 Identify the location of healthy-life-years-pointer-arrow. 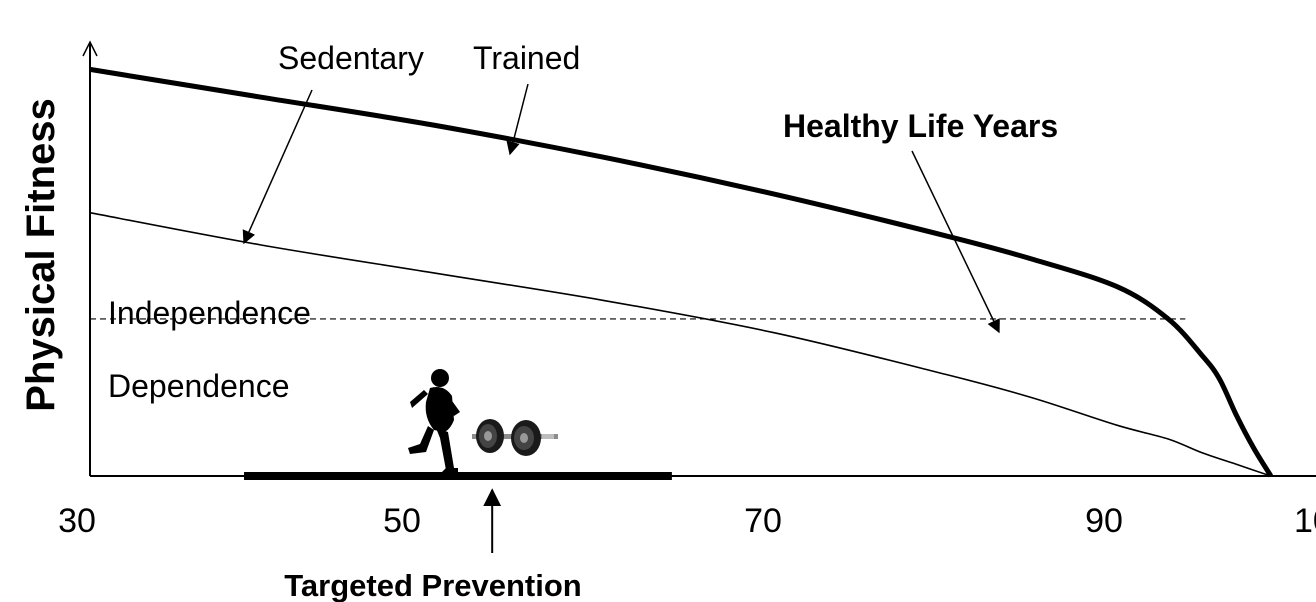
(955, 242).